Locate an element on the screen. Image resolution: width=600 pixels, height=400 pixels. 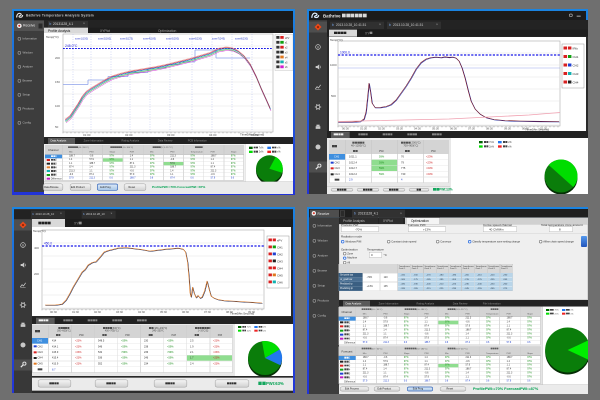
svg-text: CH6 is located at coordinates (280, 282).